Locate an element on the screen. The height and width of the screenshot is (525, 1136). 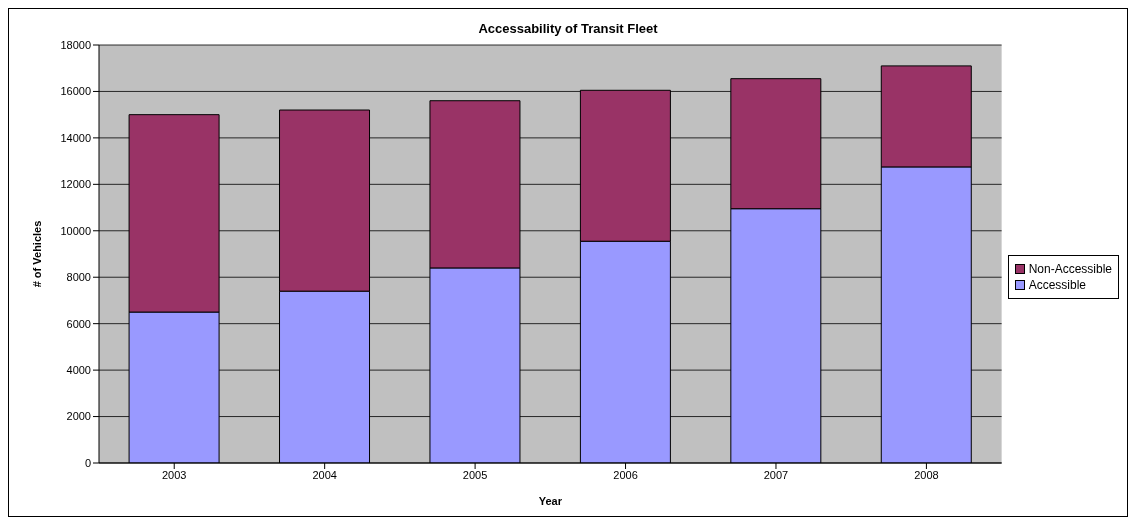
x-tick-label: 2005 is located at coordinates (475, 474).